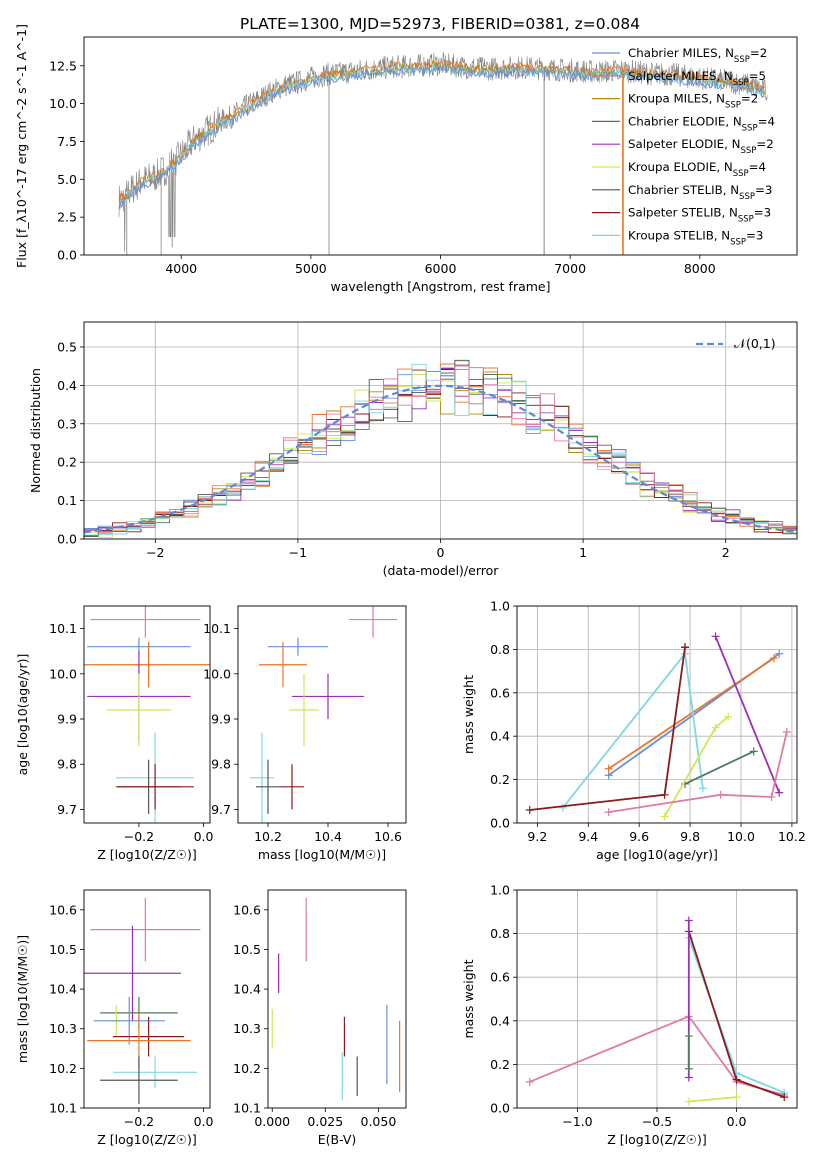 The image size is (819, 1170). Describe the element at coordinates (583, 552) in the screenshot. I see `x-tick-label: 1` at that location.